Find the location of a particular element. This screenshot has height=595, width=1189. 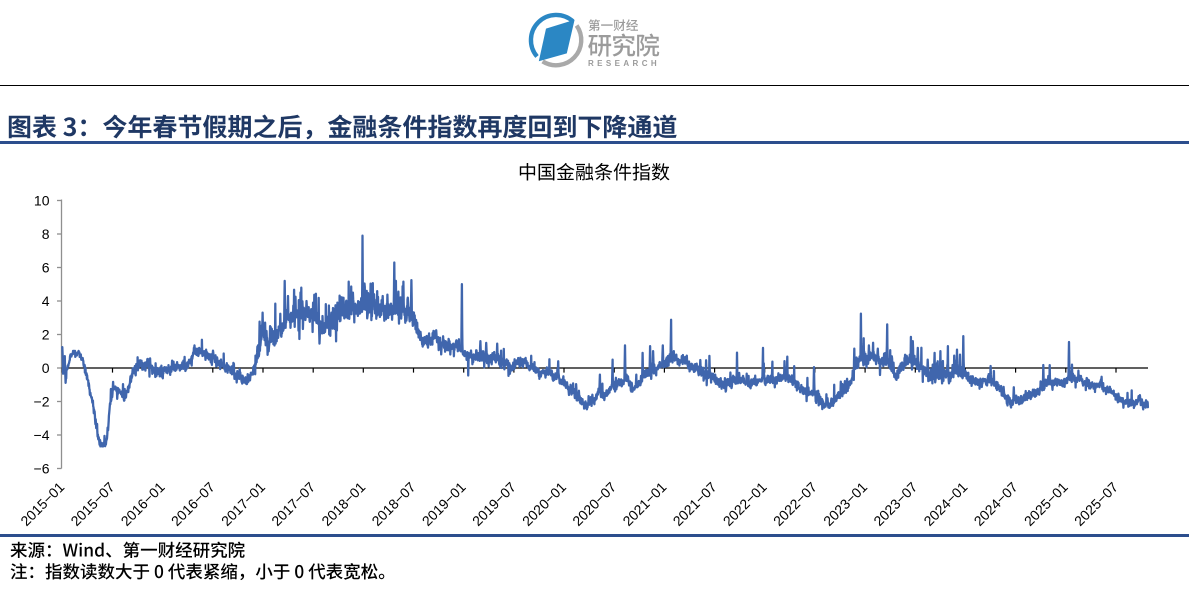

svg-text: 2023−07 is located at coordinates (895, 504).